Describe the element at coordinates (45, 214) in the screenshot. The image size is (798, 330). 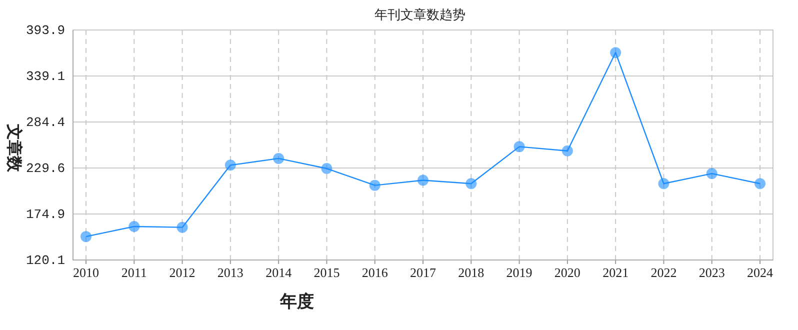
I see `y-tick-label: 174.9` at that location.